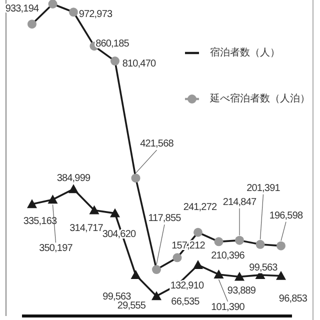  What do you see at coordinates (185, 302) in the screenshot?
I see `data-label: 66,535` at bounding box center [185, 302].